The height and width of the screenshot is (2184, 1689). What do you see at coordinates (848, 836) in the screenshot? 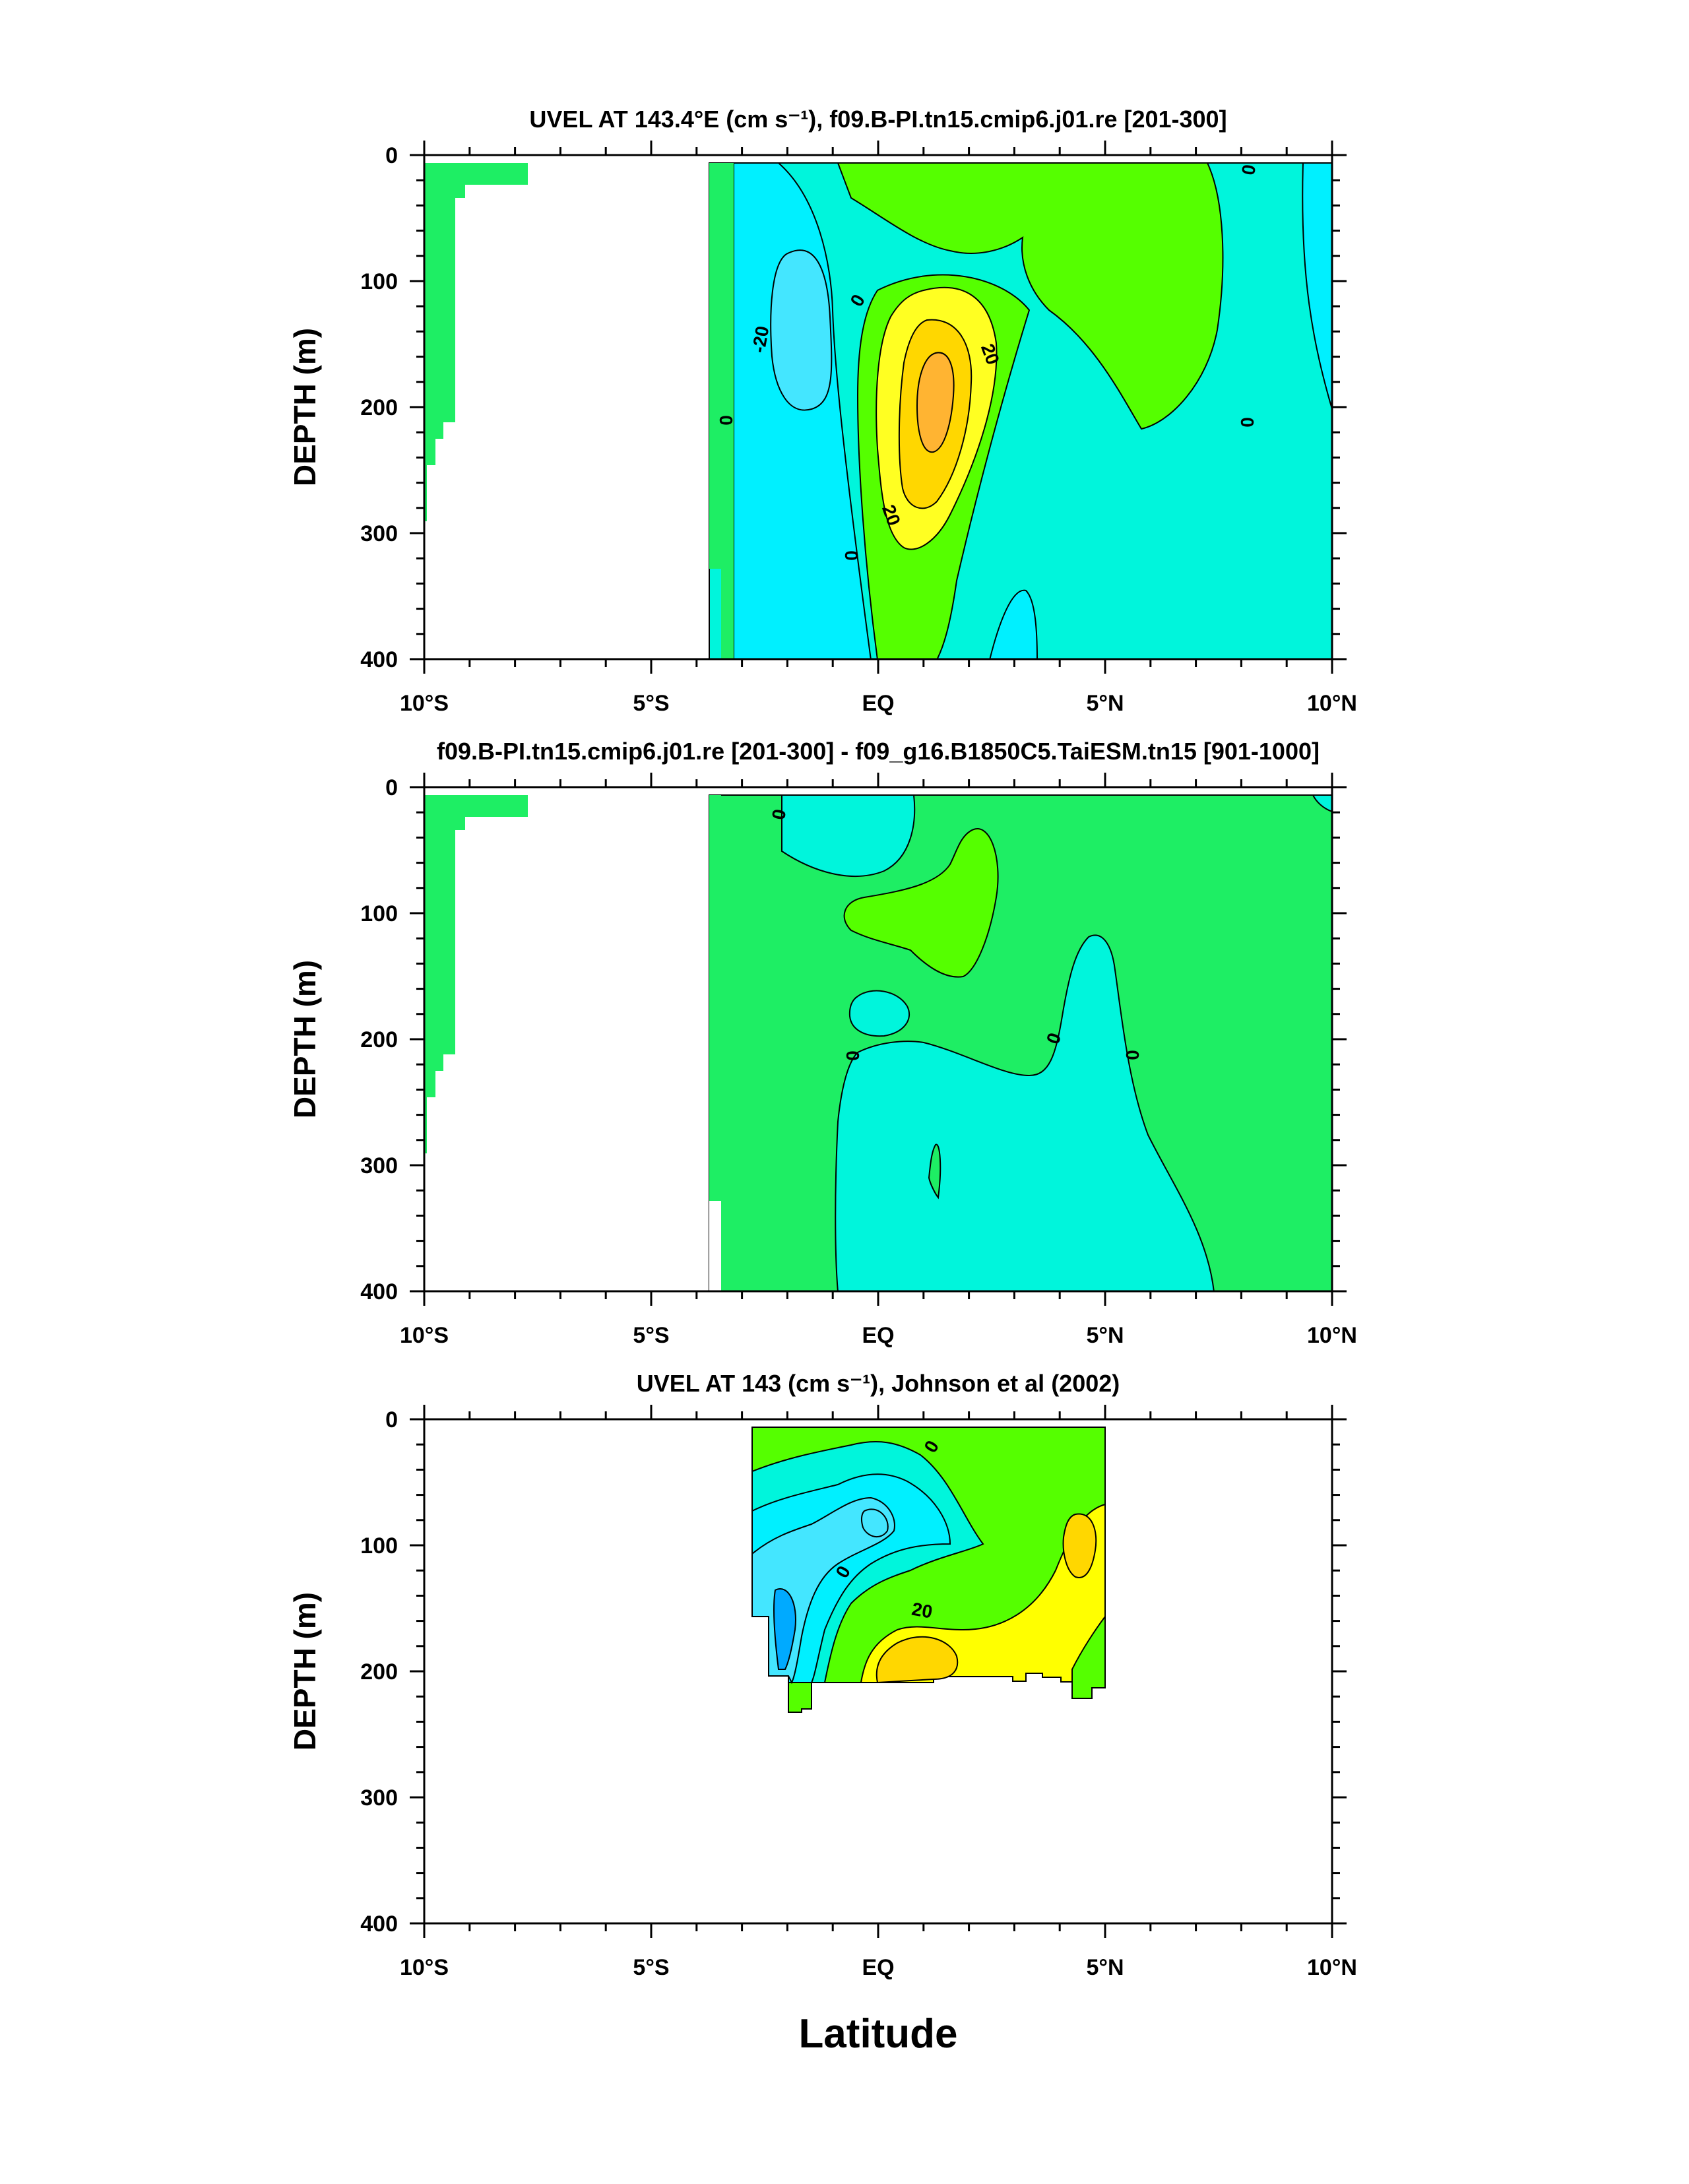
I see `p2-region-upper-cyan` at bounding box center [848, 836].